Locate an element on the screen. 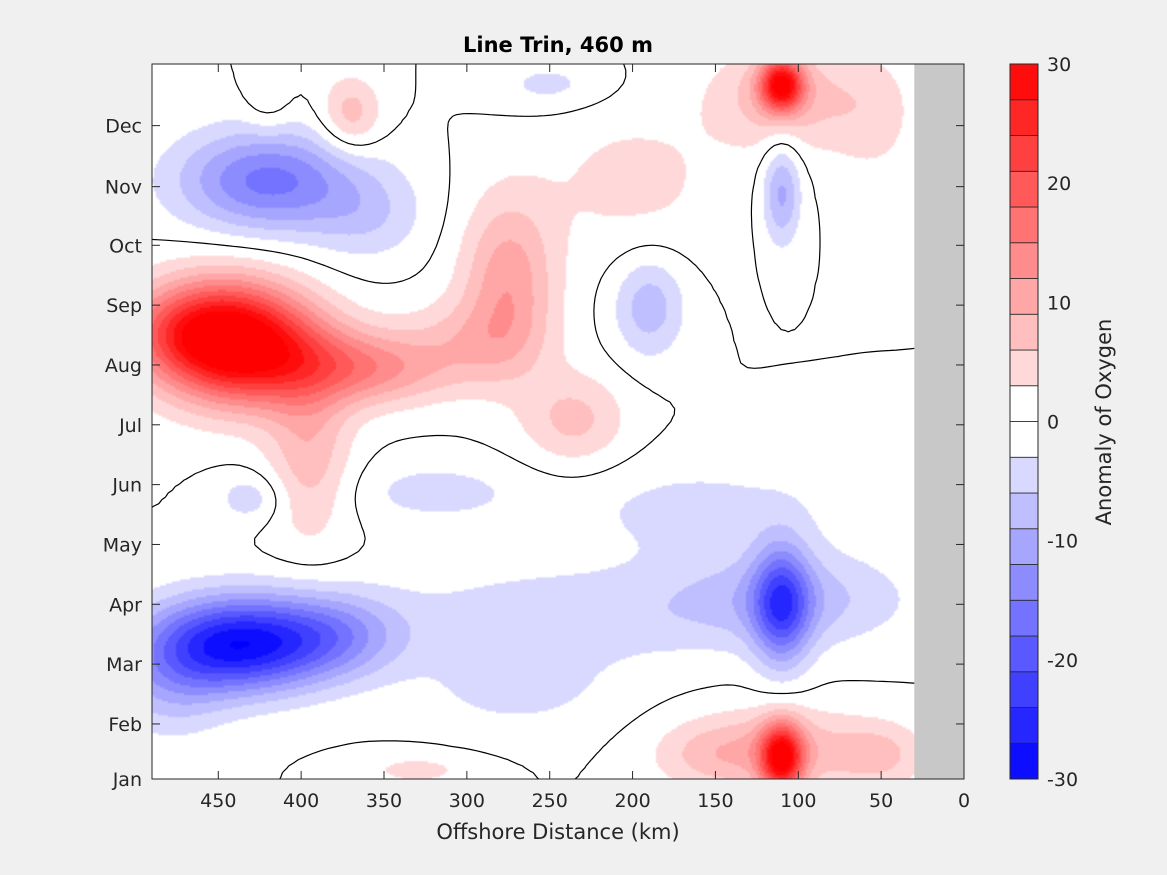 The image size is (1167, 875). y-tick-label: Mar is located at coordinates (124, 665).